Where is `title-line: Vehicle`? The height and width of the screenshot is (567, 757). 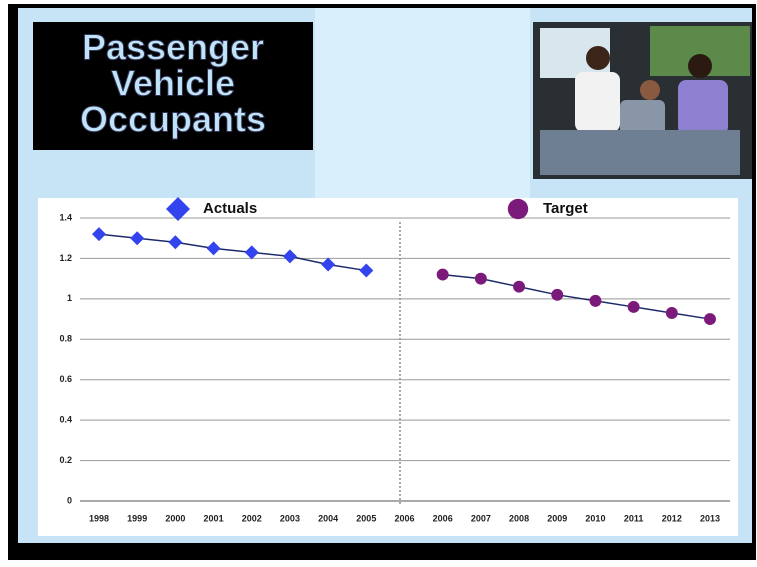 title-line: Vehicle is located at coordinates (173, 83).